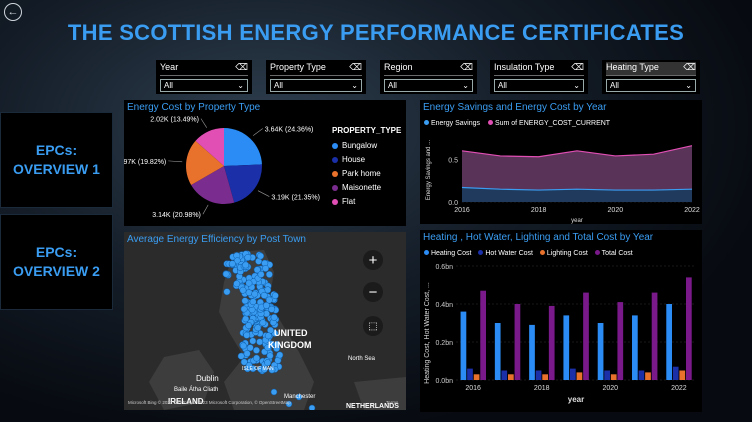 Image resolution: width=752 pixels, height=422 pixels. Describe the element at coordinates (373, 260) in the screenshot. I see `zoom-in-button: +` at that location.